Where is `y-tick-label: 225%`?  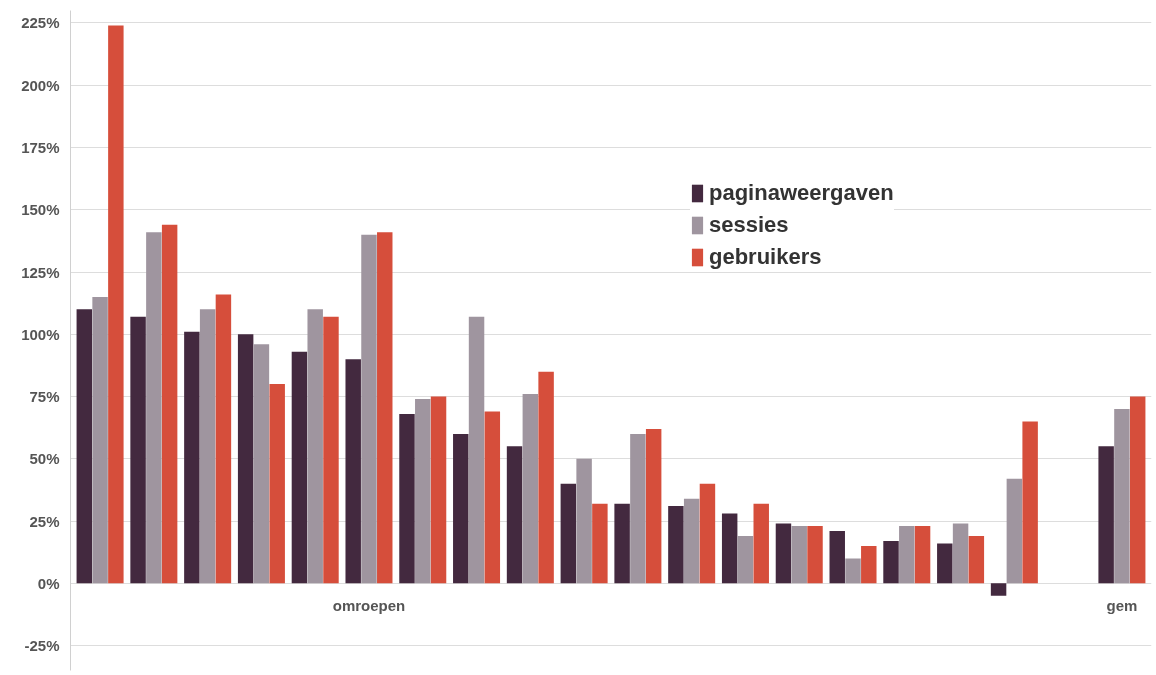 y-tick-label: 225% is located at coordinates (40, 23).